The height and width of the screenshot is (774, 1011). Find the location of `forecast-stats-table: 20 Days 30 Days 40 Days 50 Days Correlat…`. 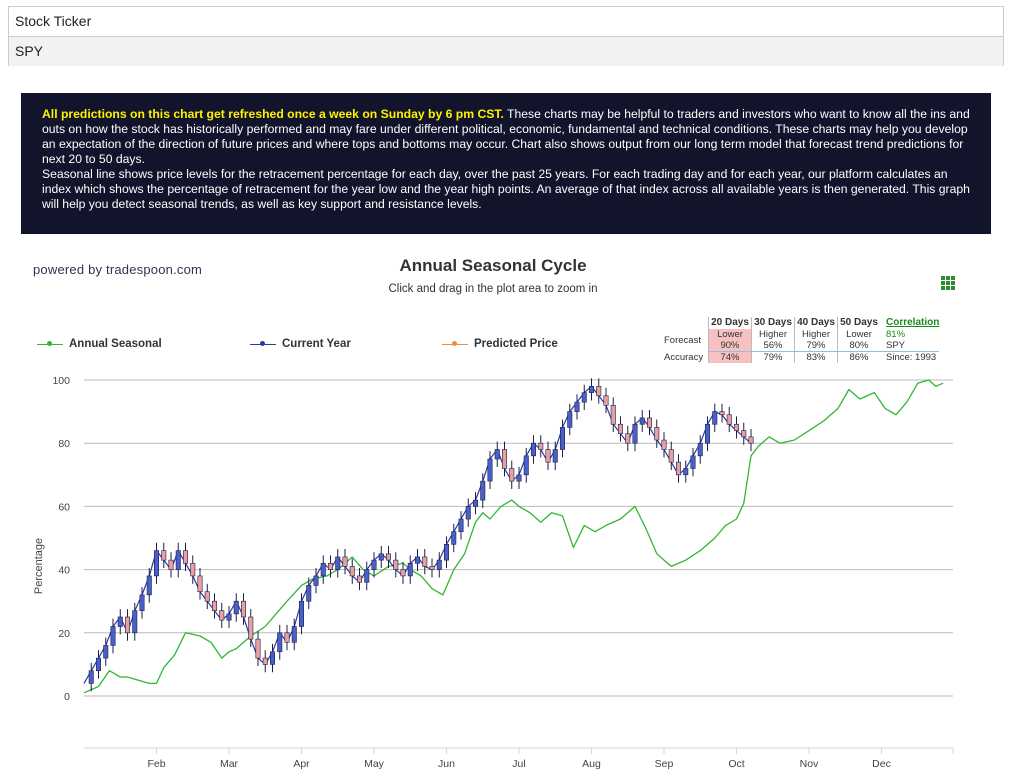

forecast-stats-table: 20 Days 30 Days 40 Days 50 Days Correlat… is located at coordinates (802, 340).